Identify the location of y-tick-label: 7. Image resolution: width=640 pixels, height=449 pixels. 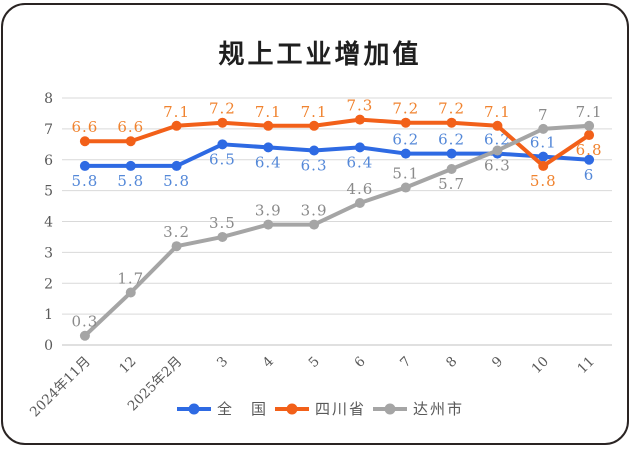
(48, 130).